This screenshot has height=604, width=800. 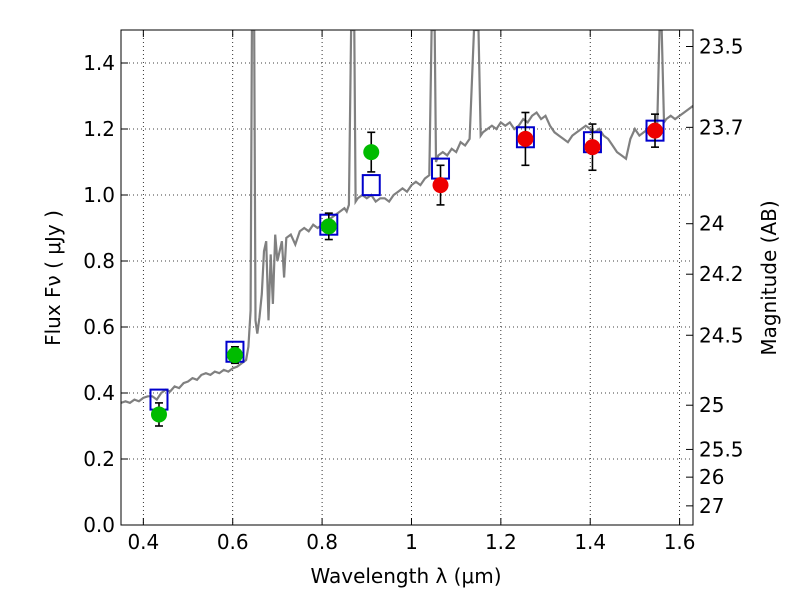 What do you see at coordinates (411, 542) in the screenshot?
I see `x-tick-label: 1` at bounding box center [411, 542].